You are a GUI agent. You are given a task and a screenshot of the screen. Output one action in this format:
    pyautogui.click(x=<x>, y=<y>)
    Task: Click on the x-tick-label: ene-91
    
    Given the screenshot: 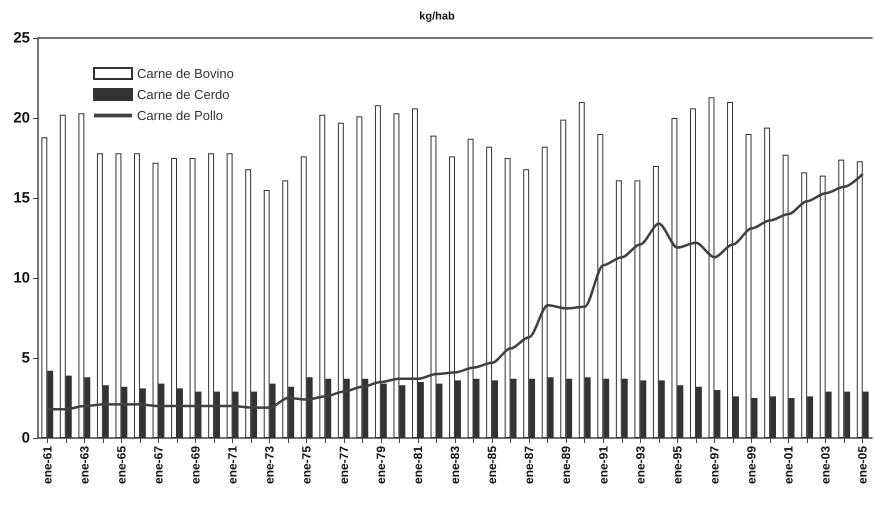 What is the action you would take?
    pyautogui.click(x=603, y=465)
    